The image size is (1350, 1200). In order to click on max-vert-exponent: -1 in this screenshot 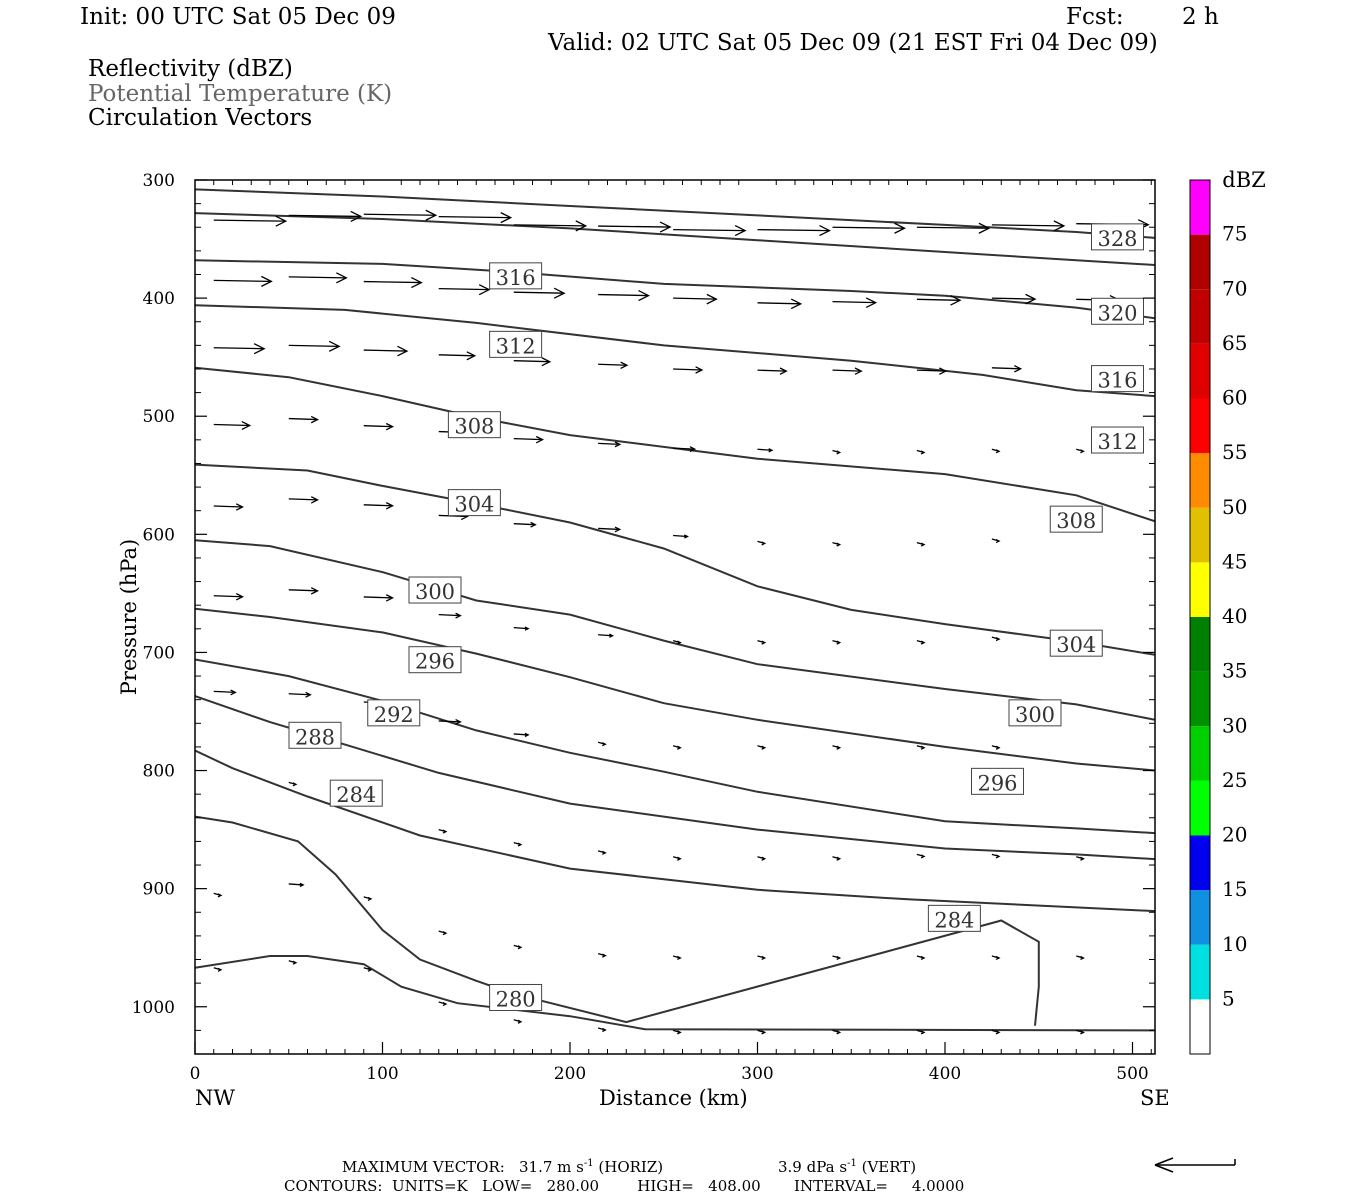, I will do `click(852, 1163)`.